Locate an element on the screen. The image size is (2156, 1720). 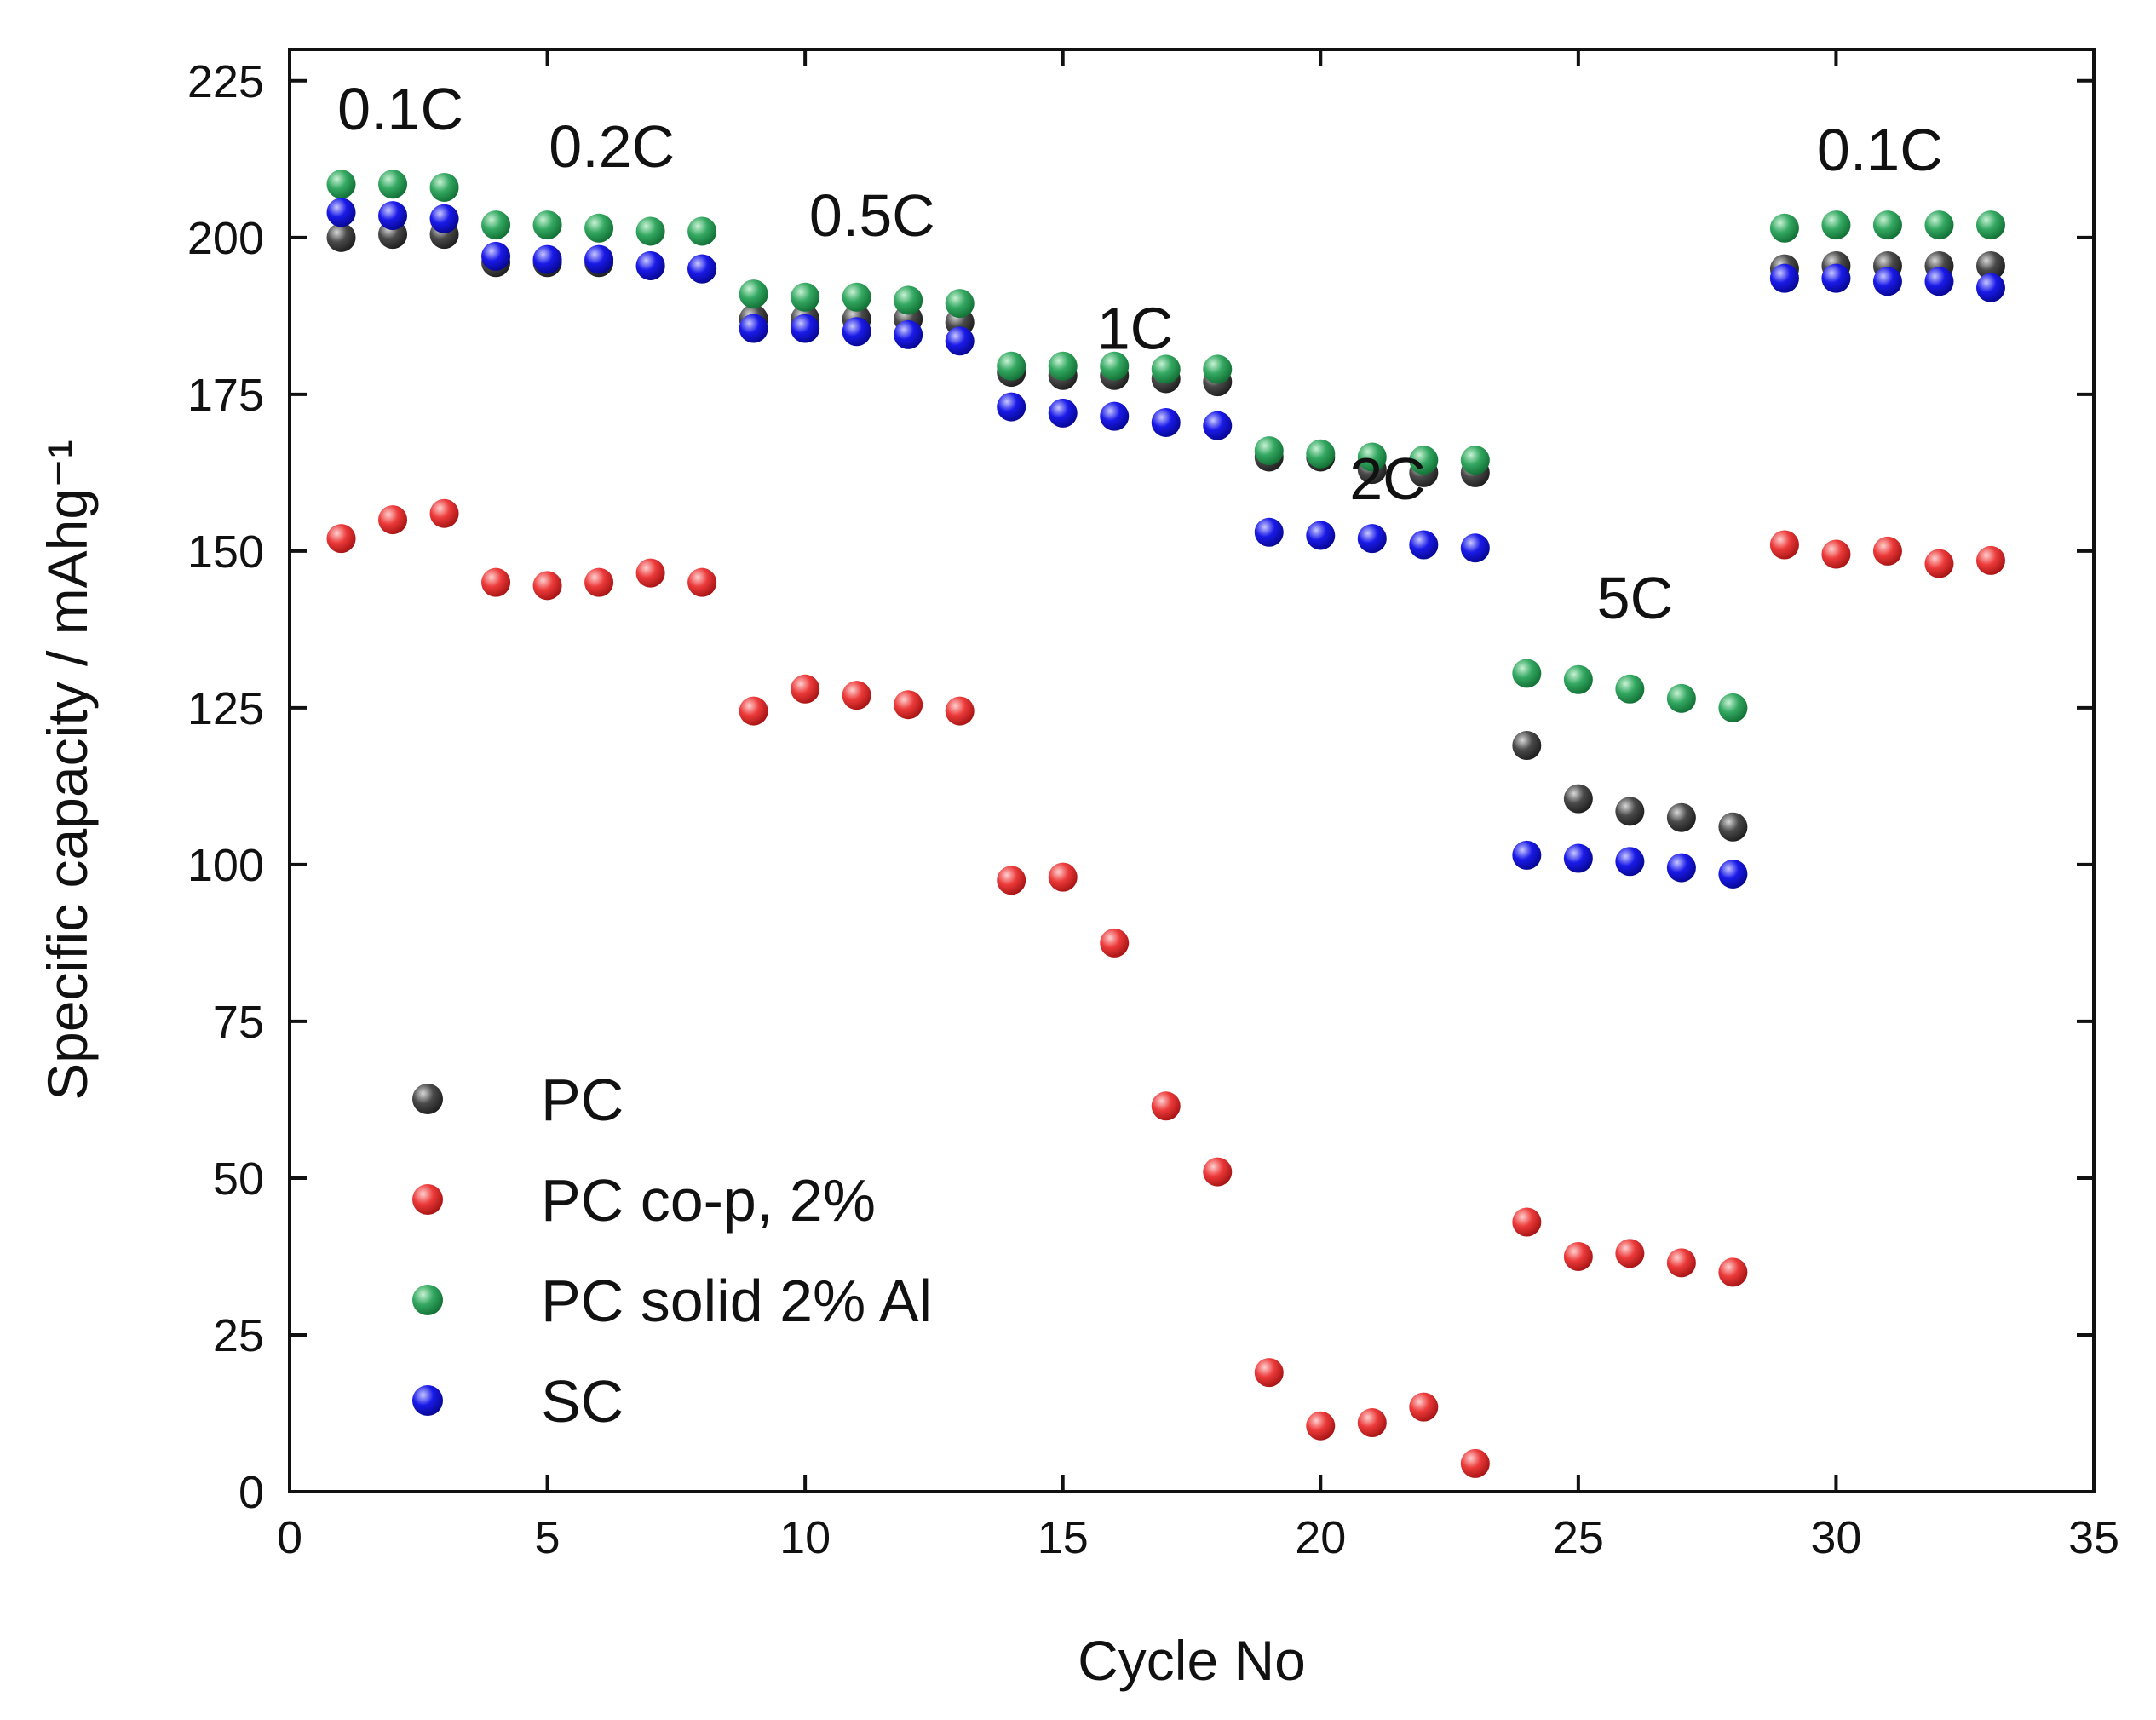
rate-annotation: 2C is located at coordinates (1387, 479).